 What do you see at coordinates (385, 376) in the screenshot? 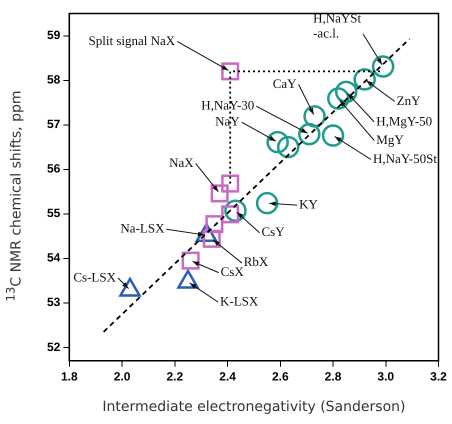
I see `x-tick-label: 3.0` at bounding box center [385, 376].